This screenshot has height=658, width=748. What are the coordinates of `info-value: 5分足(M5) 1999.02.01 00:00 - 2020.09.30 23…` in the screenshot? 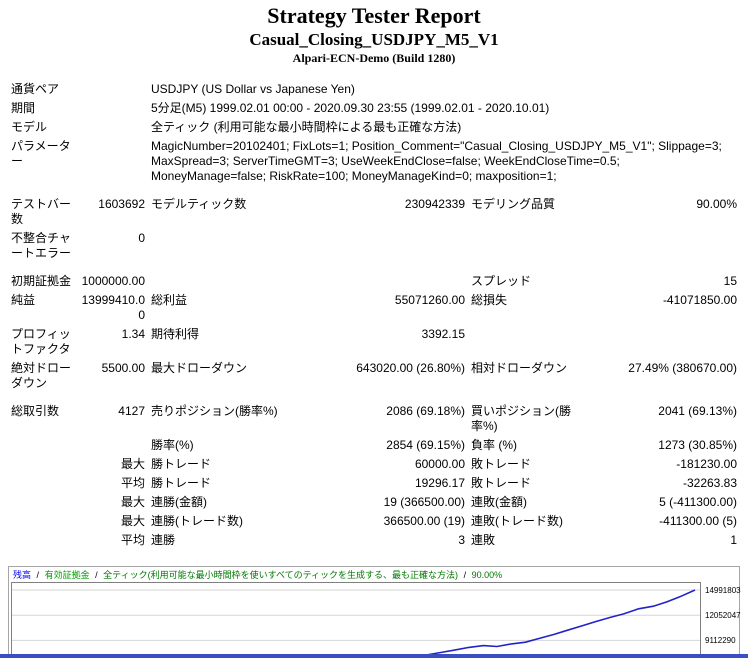 It's located at (350, 108).